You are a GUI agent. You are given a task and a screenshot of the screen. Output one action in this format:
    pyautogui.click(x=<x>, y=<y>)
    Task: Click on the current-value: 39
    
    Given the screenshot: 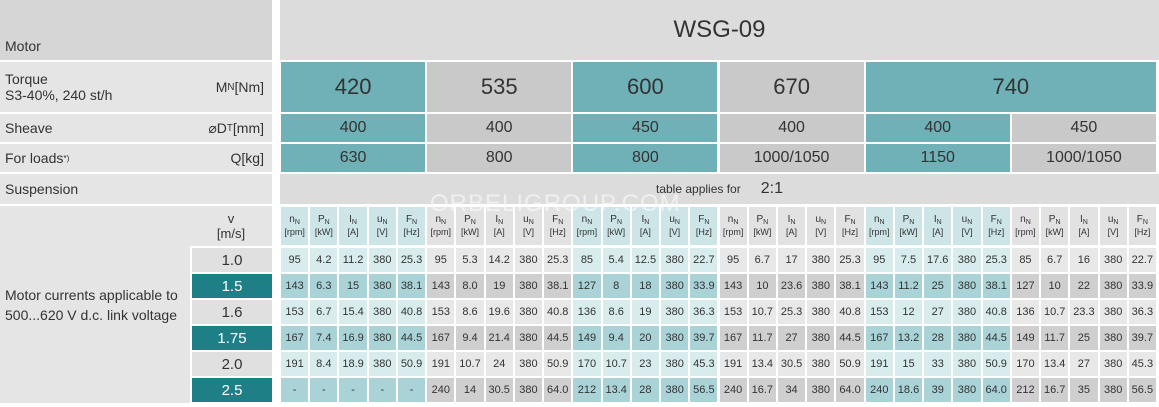 What is the action you would take?
    pyautogui.click(x=938, y=390)
    